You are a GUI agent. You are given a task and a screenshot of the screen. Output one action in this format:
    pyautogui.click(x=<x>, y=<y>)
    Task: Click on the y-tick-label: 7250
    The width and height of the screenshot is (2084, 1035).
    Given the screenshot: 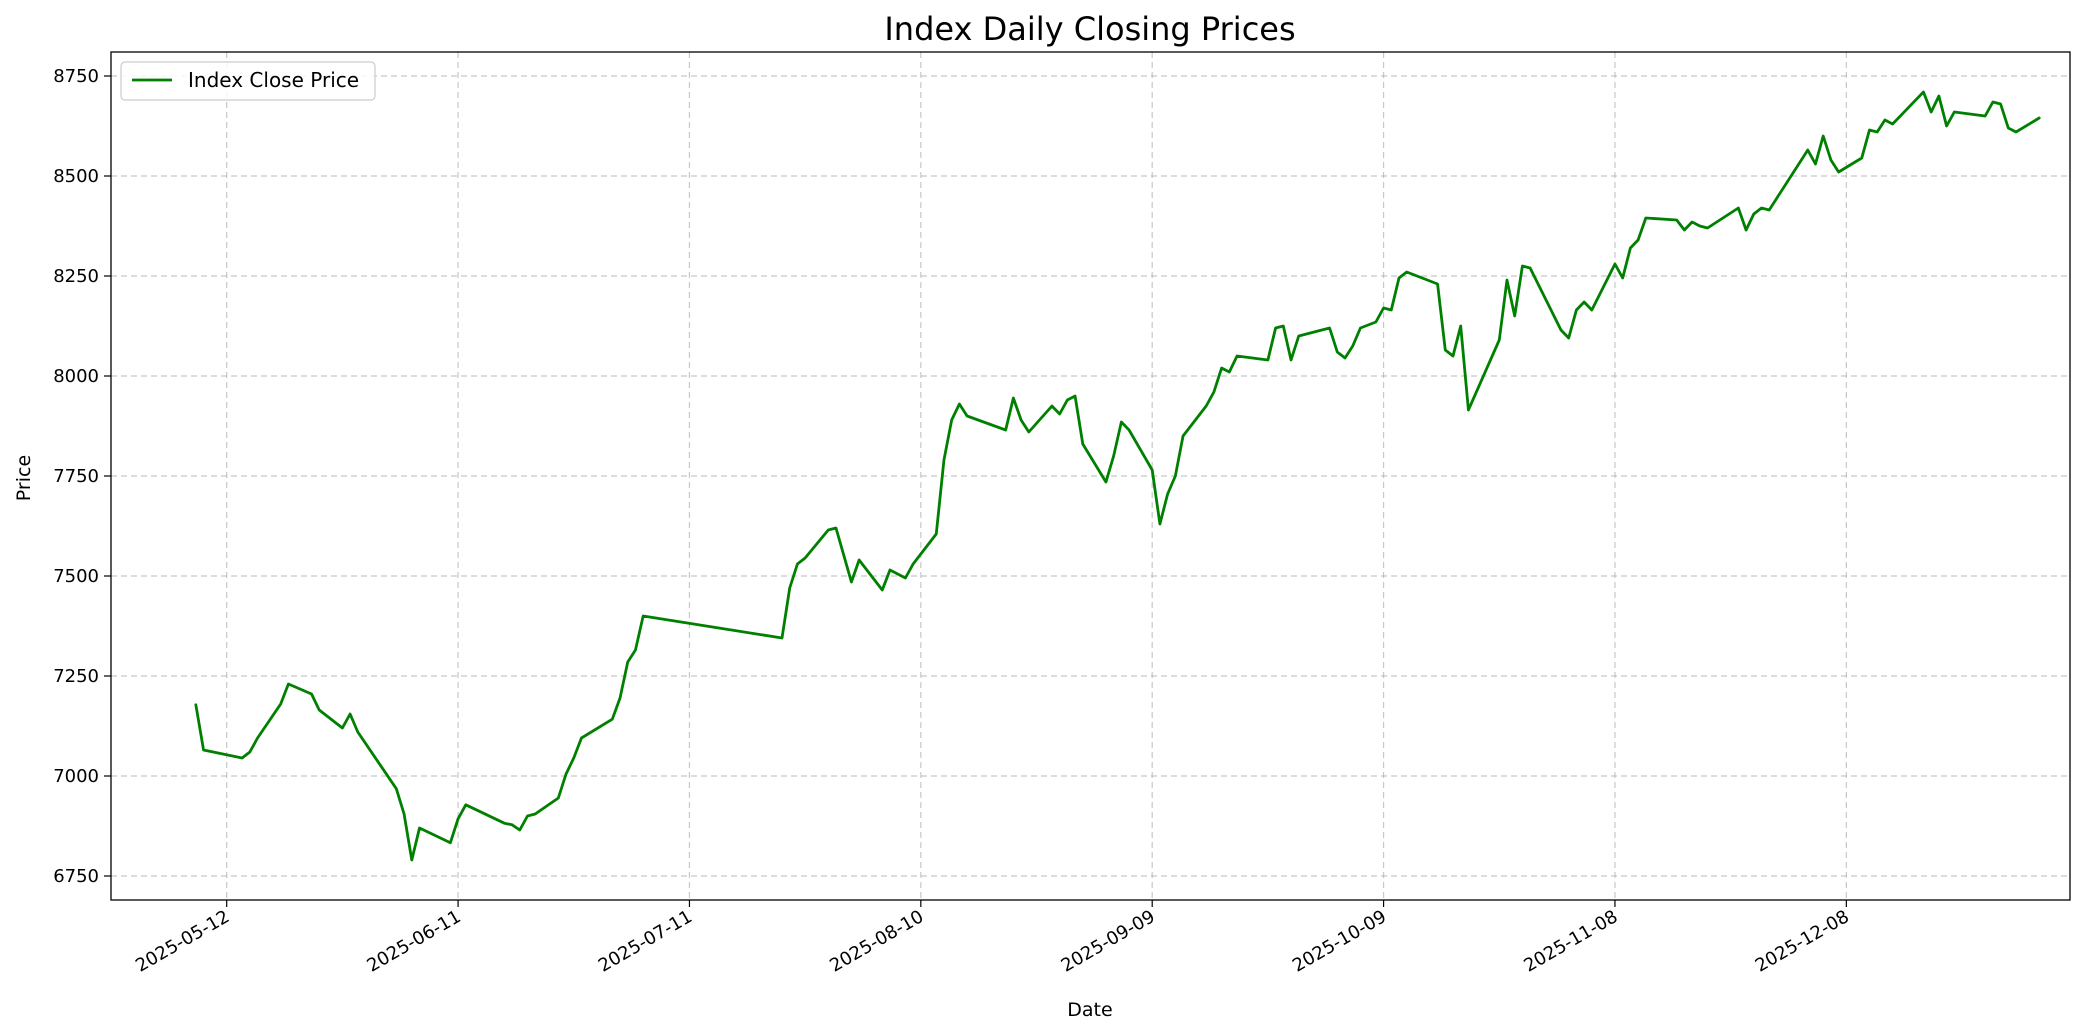 What is the action you would take?
    pyautogui.click(x=76, y=676)
    